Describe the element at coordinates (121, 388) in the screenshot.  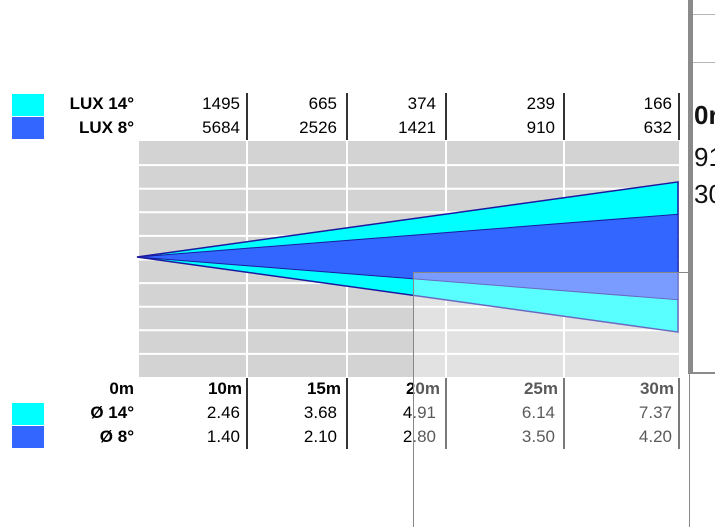
I see `distance-tick-label: 0m` at that location.